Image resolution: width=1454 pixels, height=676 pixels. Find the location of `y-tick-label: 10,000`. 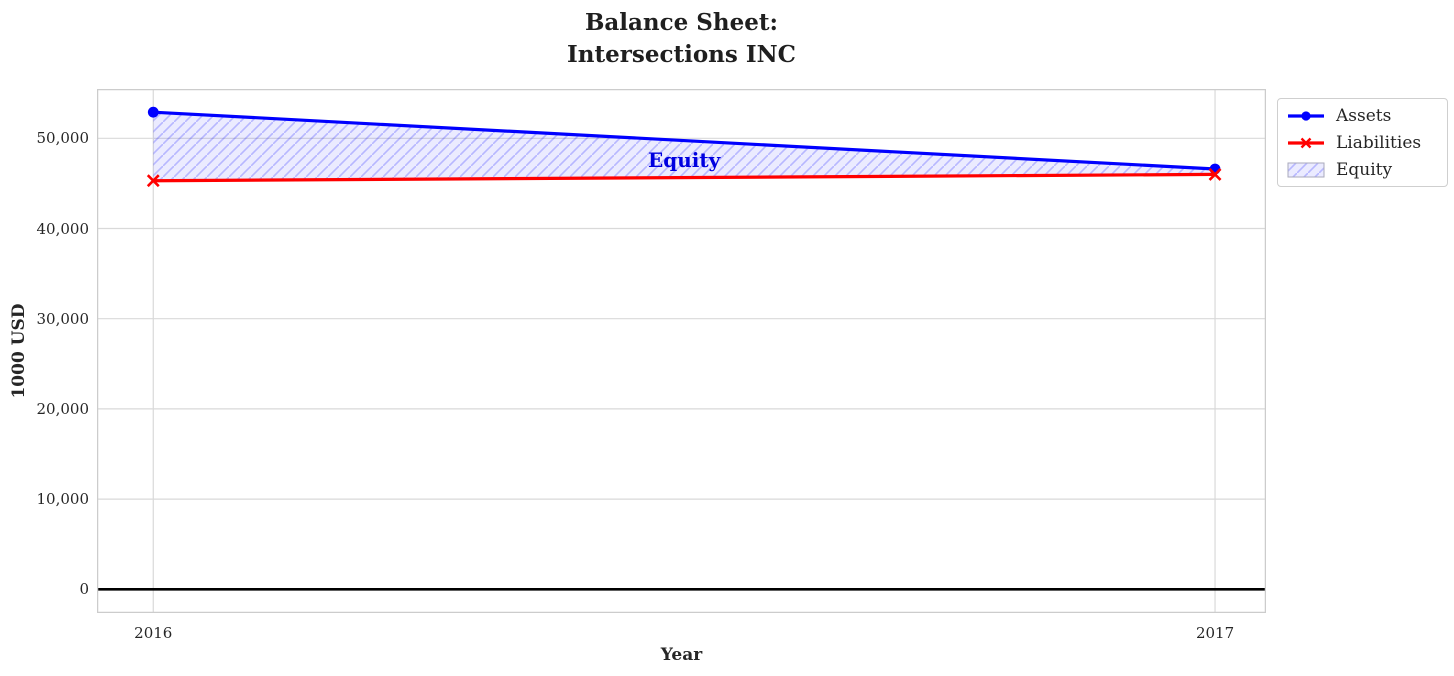

y-tick-label: 10,000 is located at coordinates (63, 499).